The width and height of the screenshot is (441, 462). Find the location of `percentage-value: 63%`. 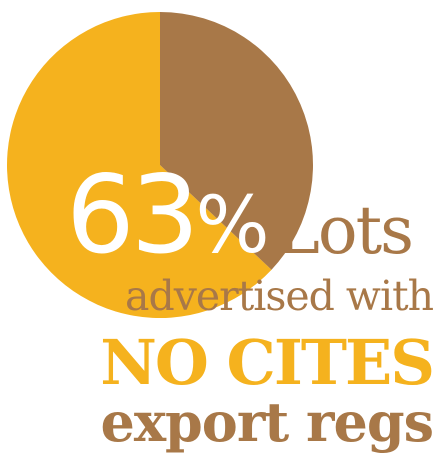

percentage-value: 63% is located at coordinates (168, 216).